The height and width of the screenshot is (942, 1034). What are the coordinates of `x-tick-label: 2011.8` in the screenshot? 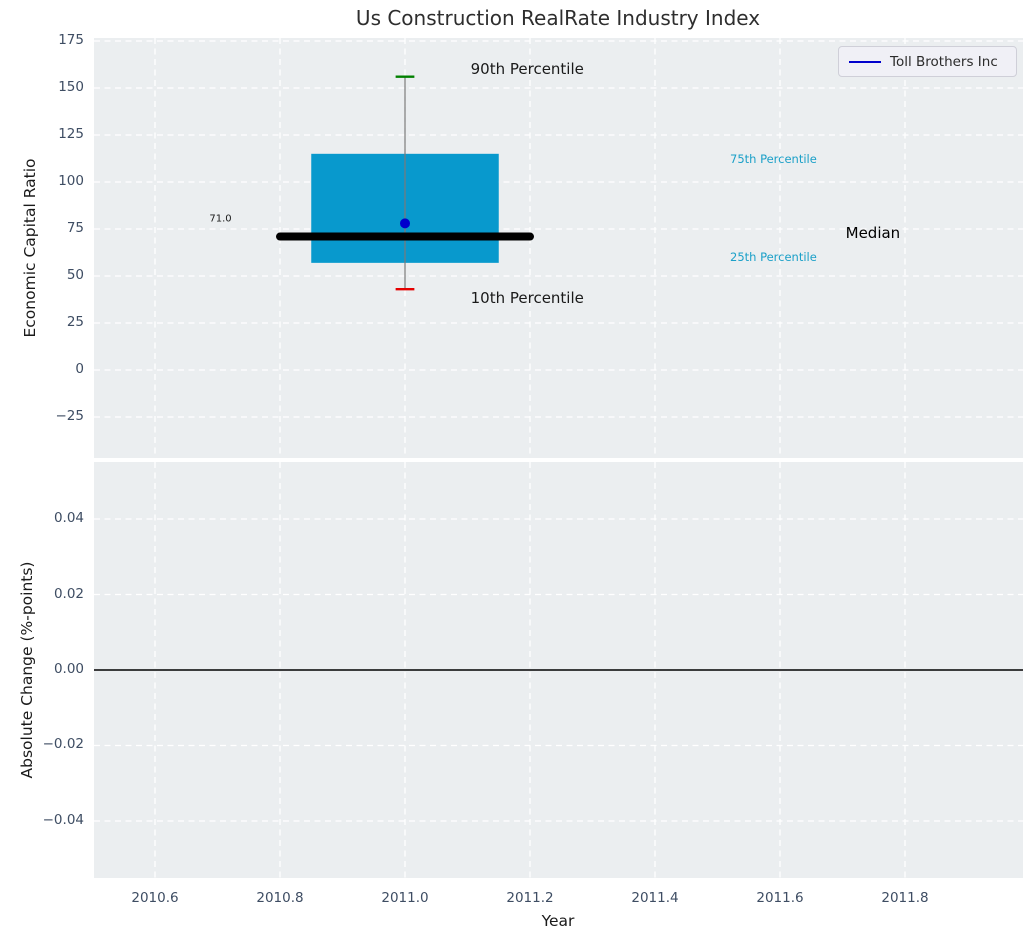 It's located at (905, 898).